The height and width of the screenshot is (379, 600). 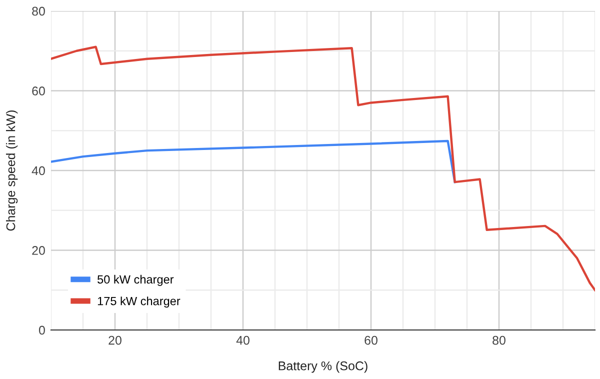 What do you see at coordinates (243, 340) in the screenshot?
I see `x-tick-label: 40` at bounding box center [243, 340].